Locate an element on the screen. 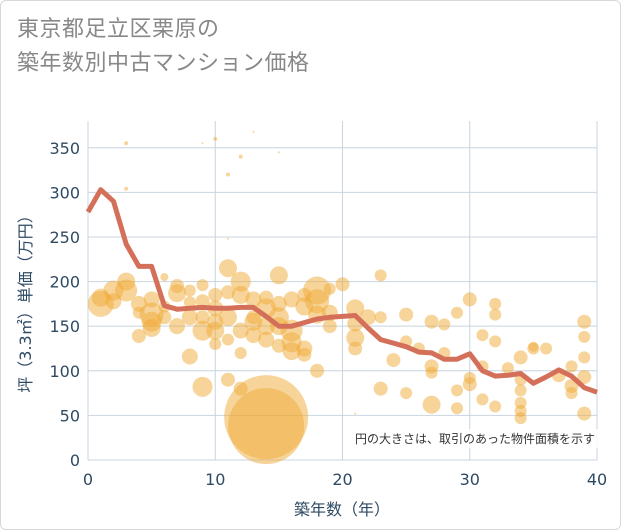  x-tick-label: 30 is located at coordinates (470, 479).